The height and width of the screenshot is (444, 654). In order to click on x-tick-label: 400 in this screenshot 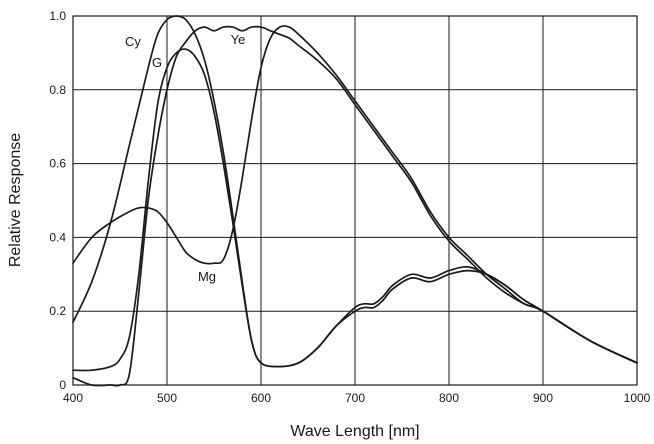, I will do `click(73, 398)`.